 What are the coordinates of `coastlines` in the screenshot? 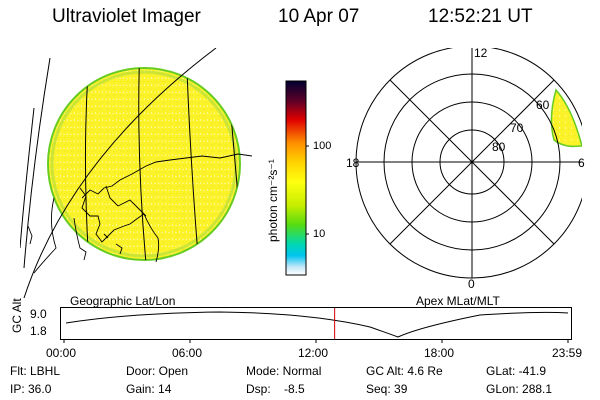 It's located at (140, 213).